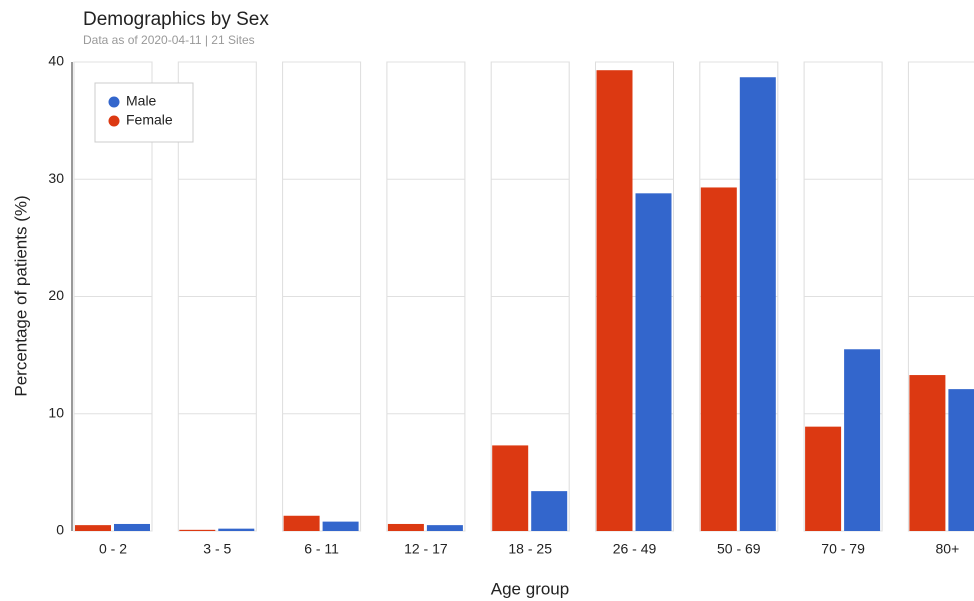  I want to click on x-tick-label: 26 - 49, so click(635, 549).